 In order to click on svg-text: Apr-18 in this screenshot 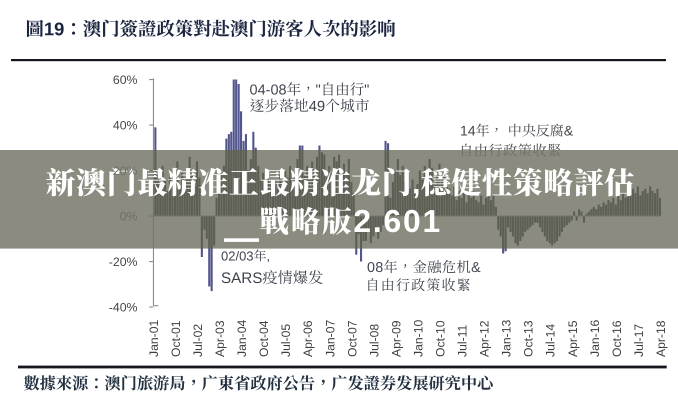, I will do `click(661, 338)`.